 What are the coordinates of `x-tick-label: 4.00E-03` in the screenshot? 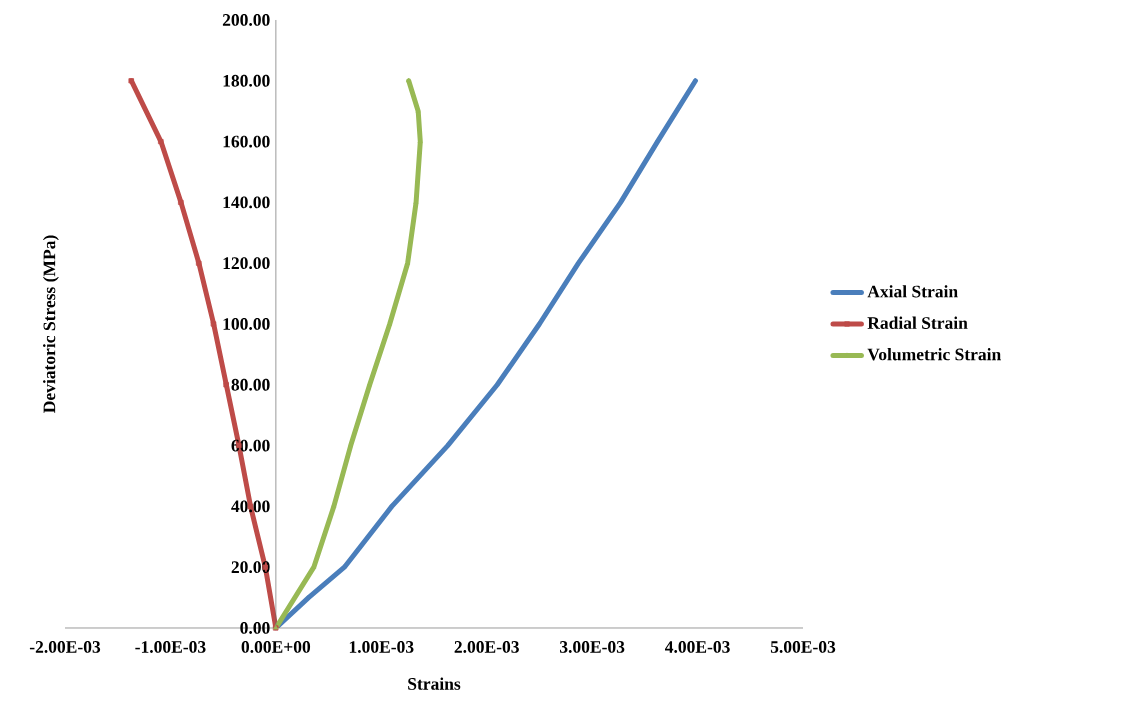 It's located at (697, 647).